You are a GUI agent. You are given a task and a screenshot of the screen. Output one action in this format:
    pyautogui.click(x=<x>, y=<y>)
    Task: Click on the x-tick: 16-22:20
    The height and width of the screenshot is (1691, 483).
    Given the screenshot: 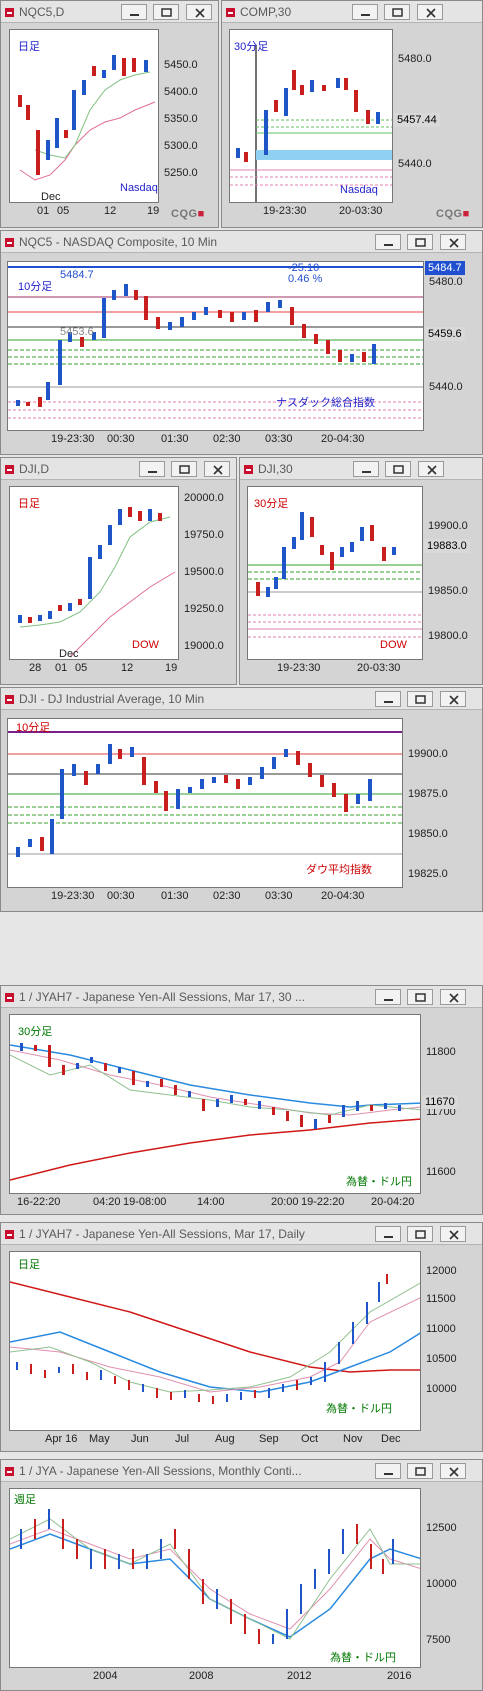 What is the action you would take?
    pyautogui.click(x=39, y=1202)
    